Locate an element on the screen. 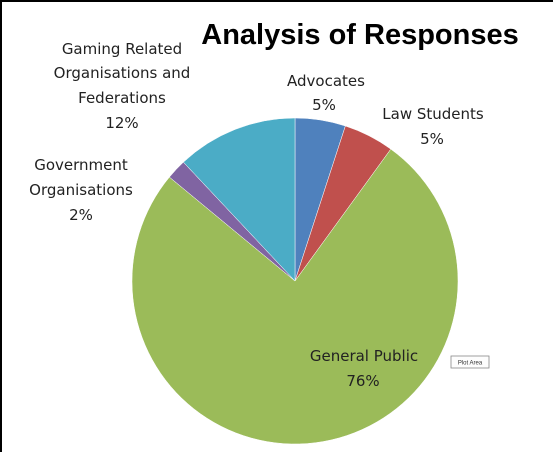 This screenshot has width=553, height=454. plot-area-tag: Plot Area is located at coordinates (470, 362).